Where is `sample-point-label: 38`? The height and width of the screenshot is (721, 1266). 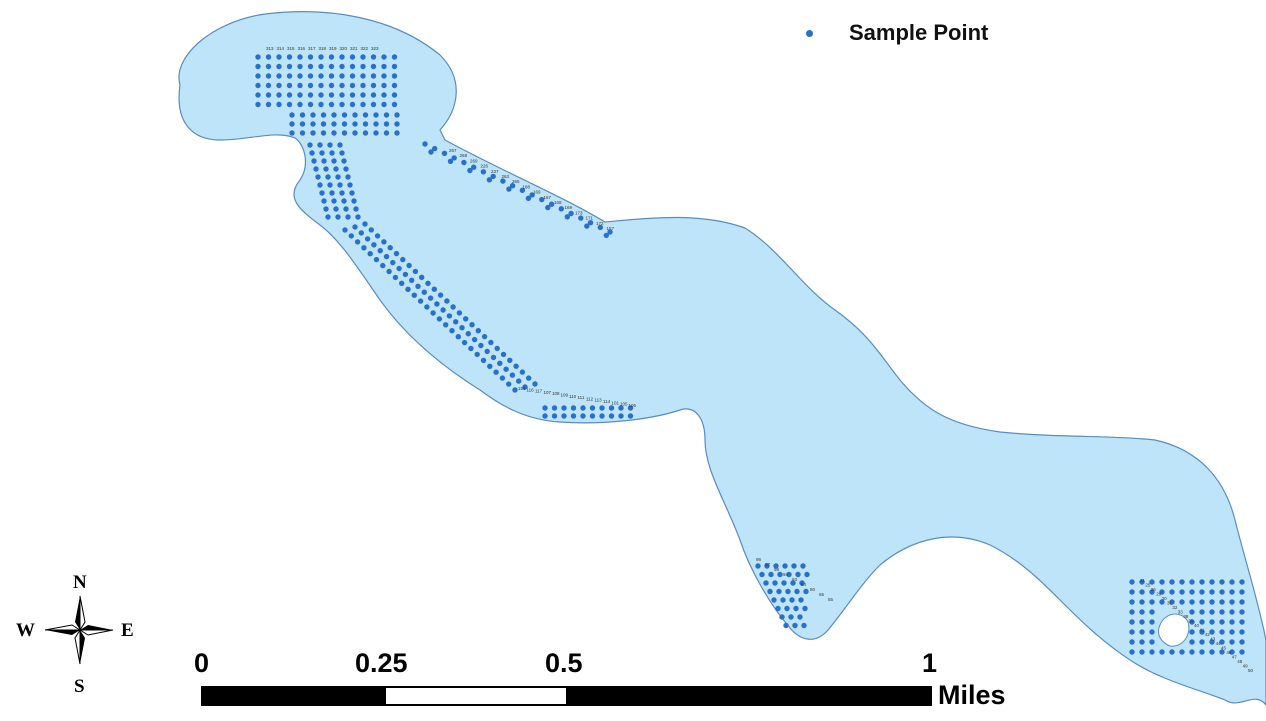 sample-point-label: 38 is located at coordinates (1186, 616).